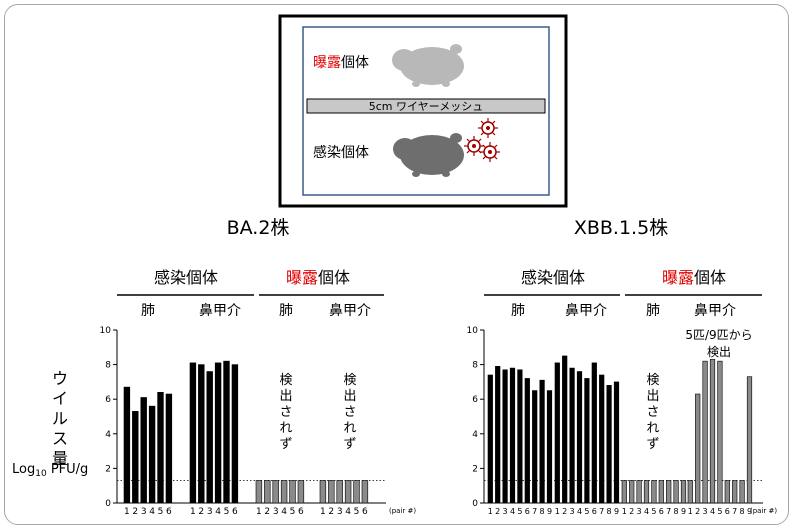  Describe the element at coordinates (50, 470) in the screenshot. I see `y-axis-unit: Log10 PFU/g` at that location.